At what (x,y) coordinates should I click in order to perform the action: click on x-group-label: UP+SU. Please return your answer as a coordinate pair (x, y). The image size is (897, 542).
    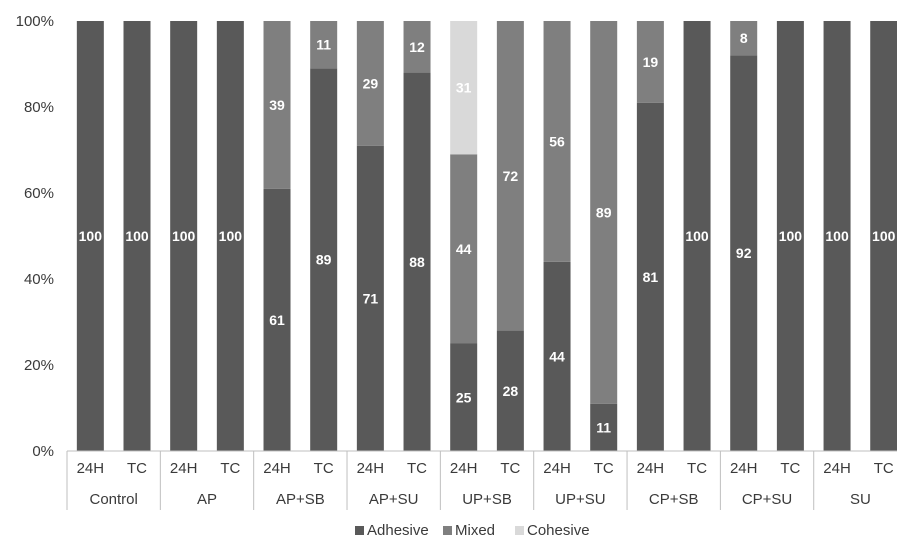
    Looking at the image, I should click on (580, 499).